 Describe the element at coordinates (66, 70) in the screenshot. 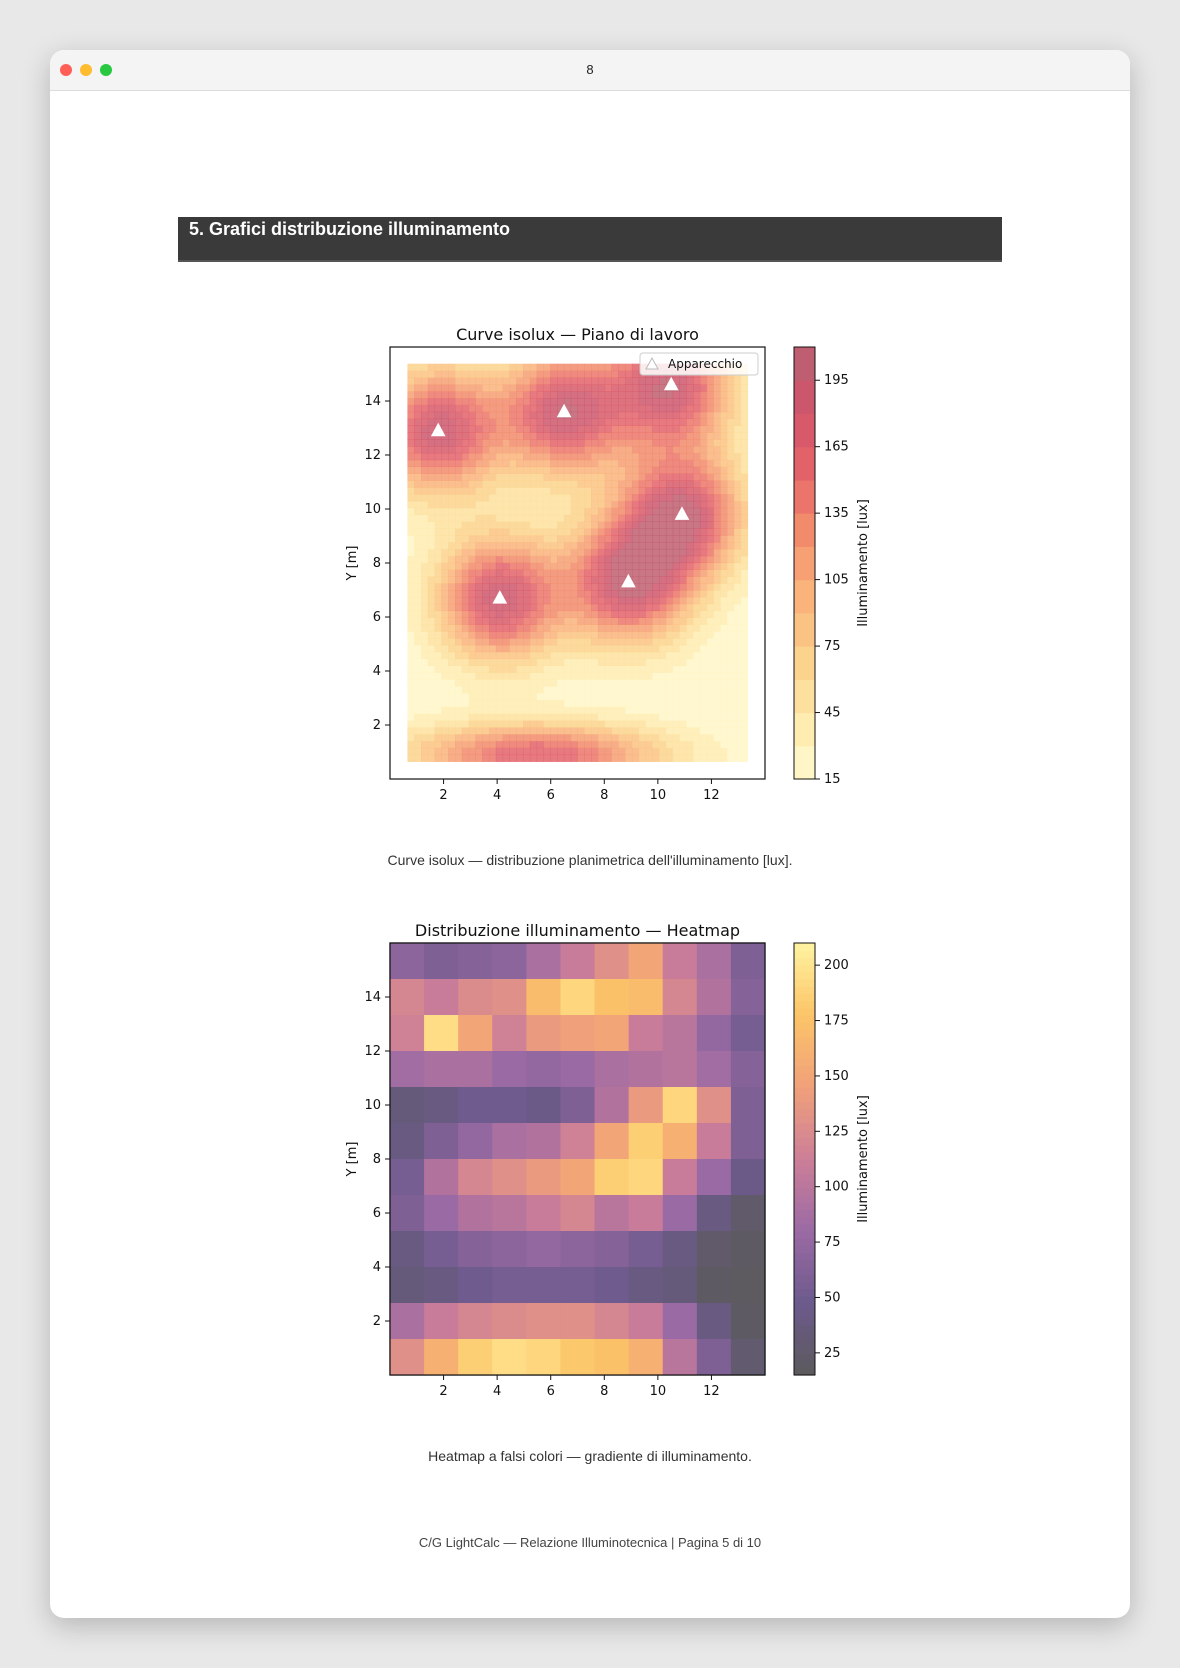

I see `close-window-button` at that location.